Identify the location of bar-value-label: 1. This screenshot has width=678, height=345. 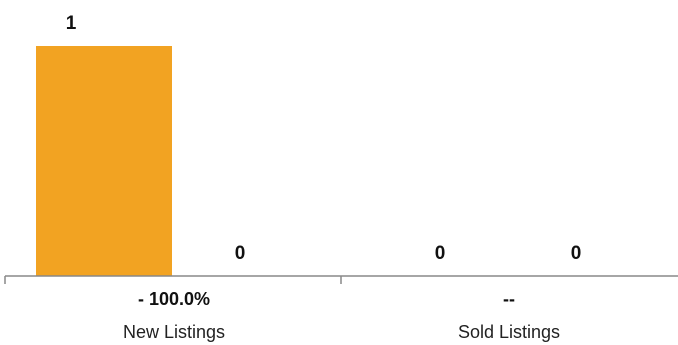
(71, 23).